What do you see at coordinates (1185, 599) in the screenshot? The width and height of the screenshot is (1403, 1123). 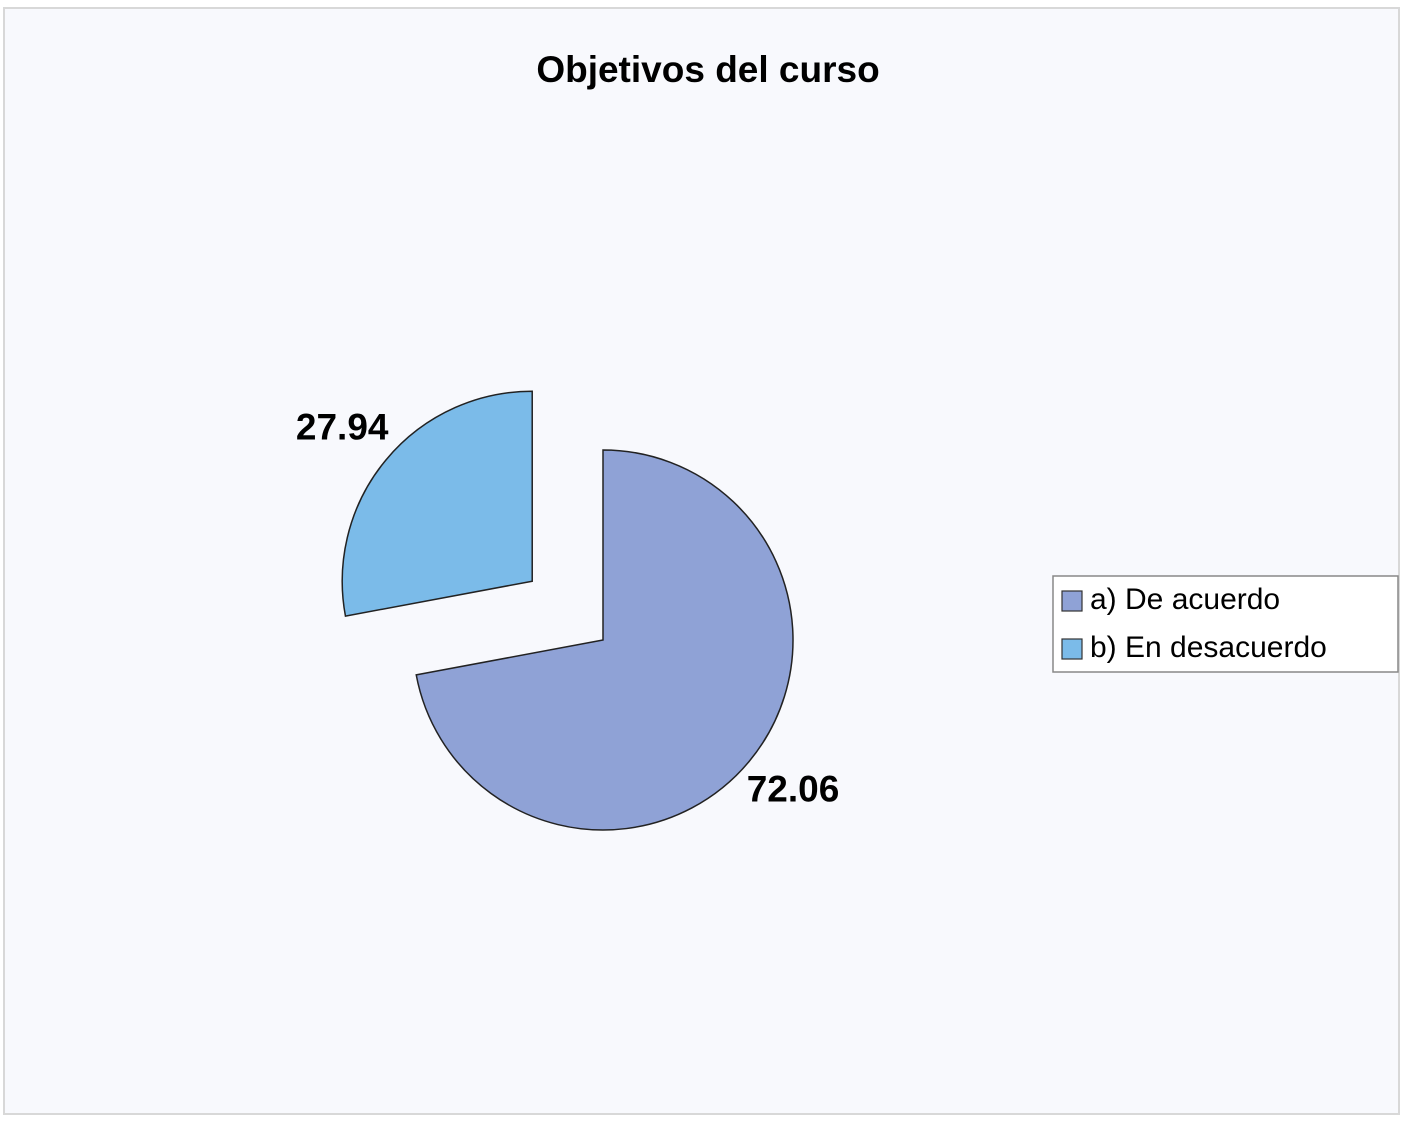 I see `legend-label: a) De acuerdo` at bounding box center [1185, 599].